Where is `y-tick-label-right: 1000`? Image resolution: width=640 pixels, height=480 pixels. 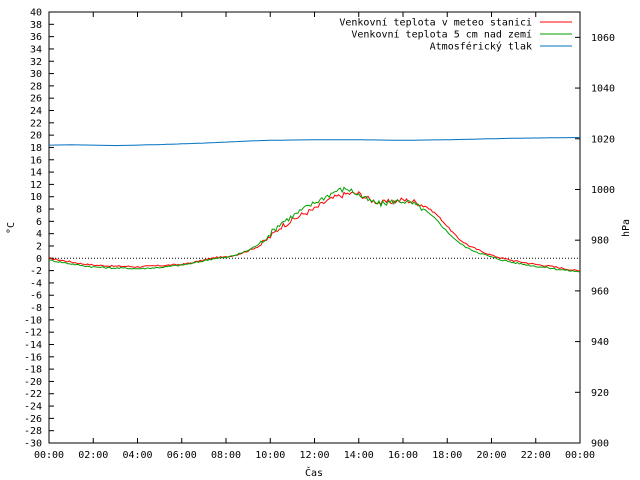
y-tick-label-right: 1000 is located at coordinates (603, 190).